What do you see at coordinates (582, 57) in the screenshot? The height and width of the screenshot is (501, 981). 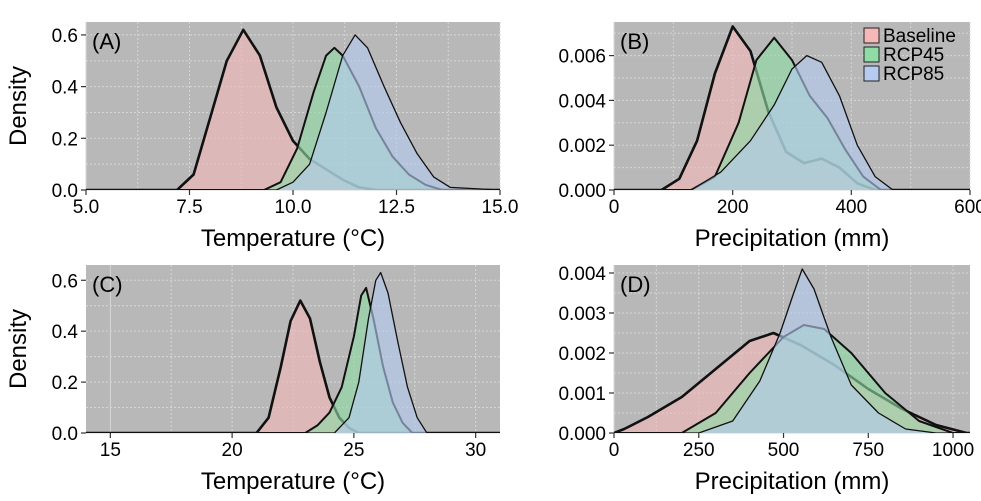 I see `y-tick-label: 0.006` at bounding box center [582, 57].